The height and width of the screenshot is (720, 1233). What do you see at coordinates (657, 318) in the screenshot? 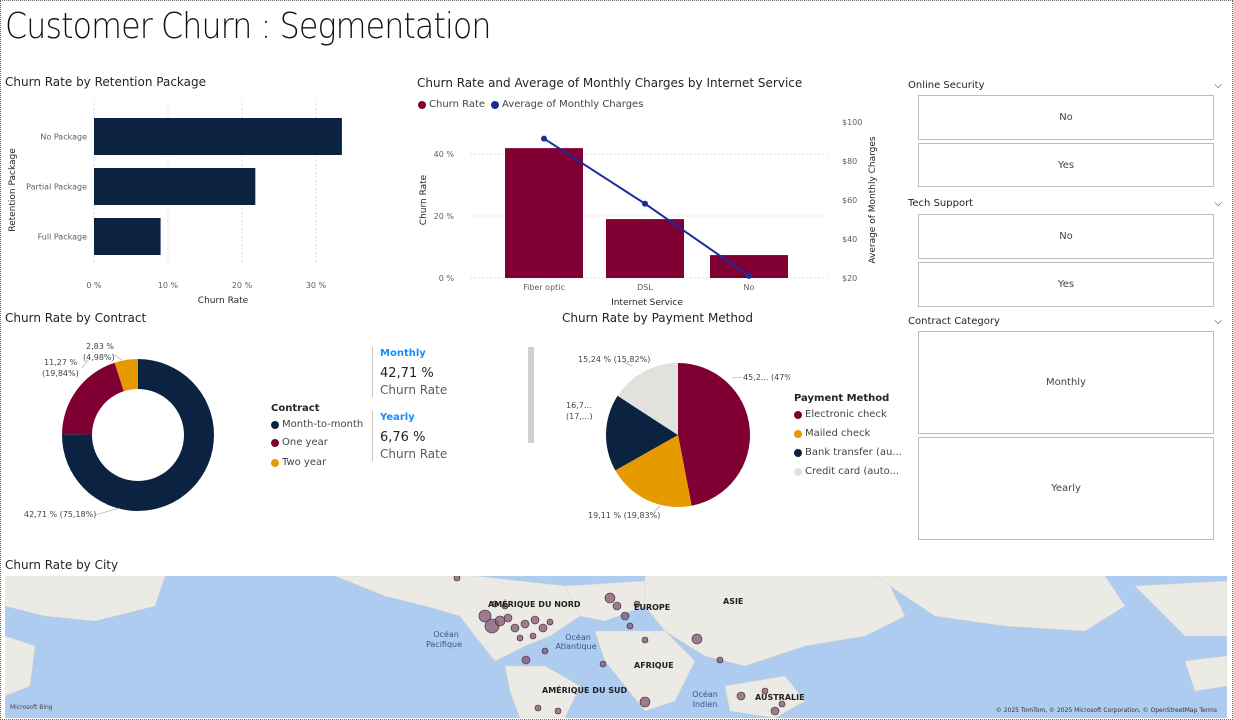
I see `payment-chart-title: Churn Rate by Payment Method` at bounding box center [657, 318].